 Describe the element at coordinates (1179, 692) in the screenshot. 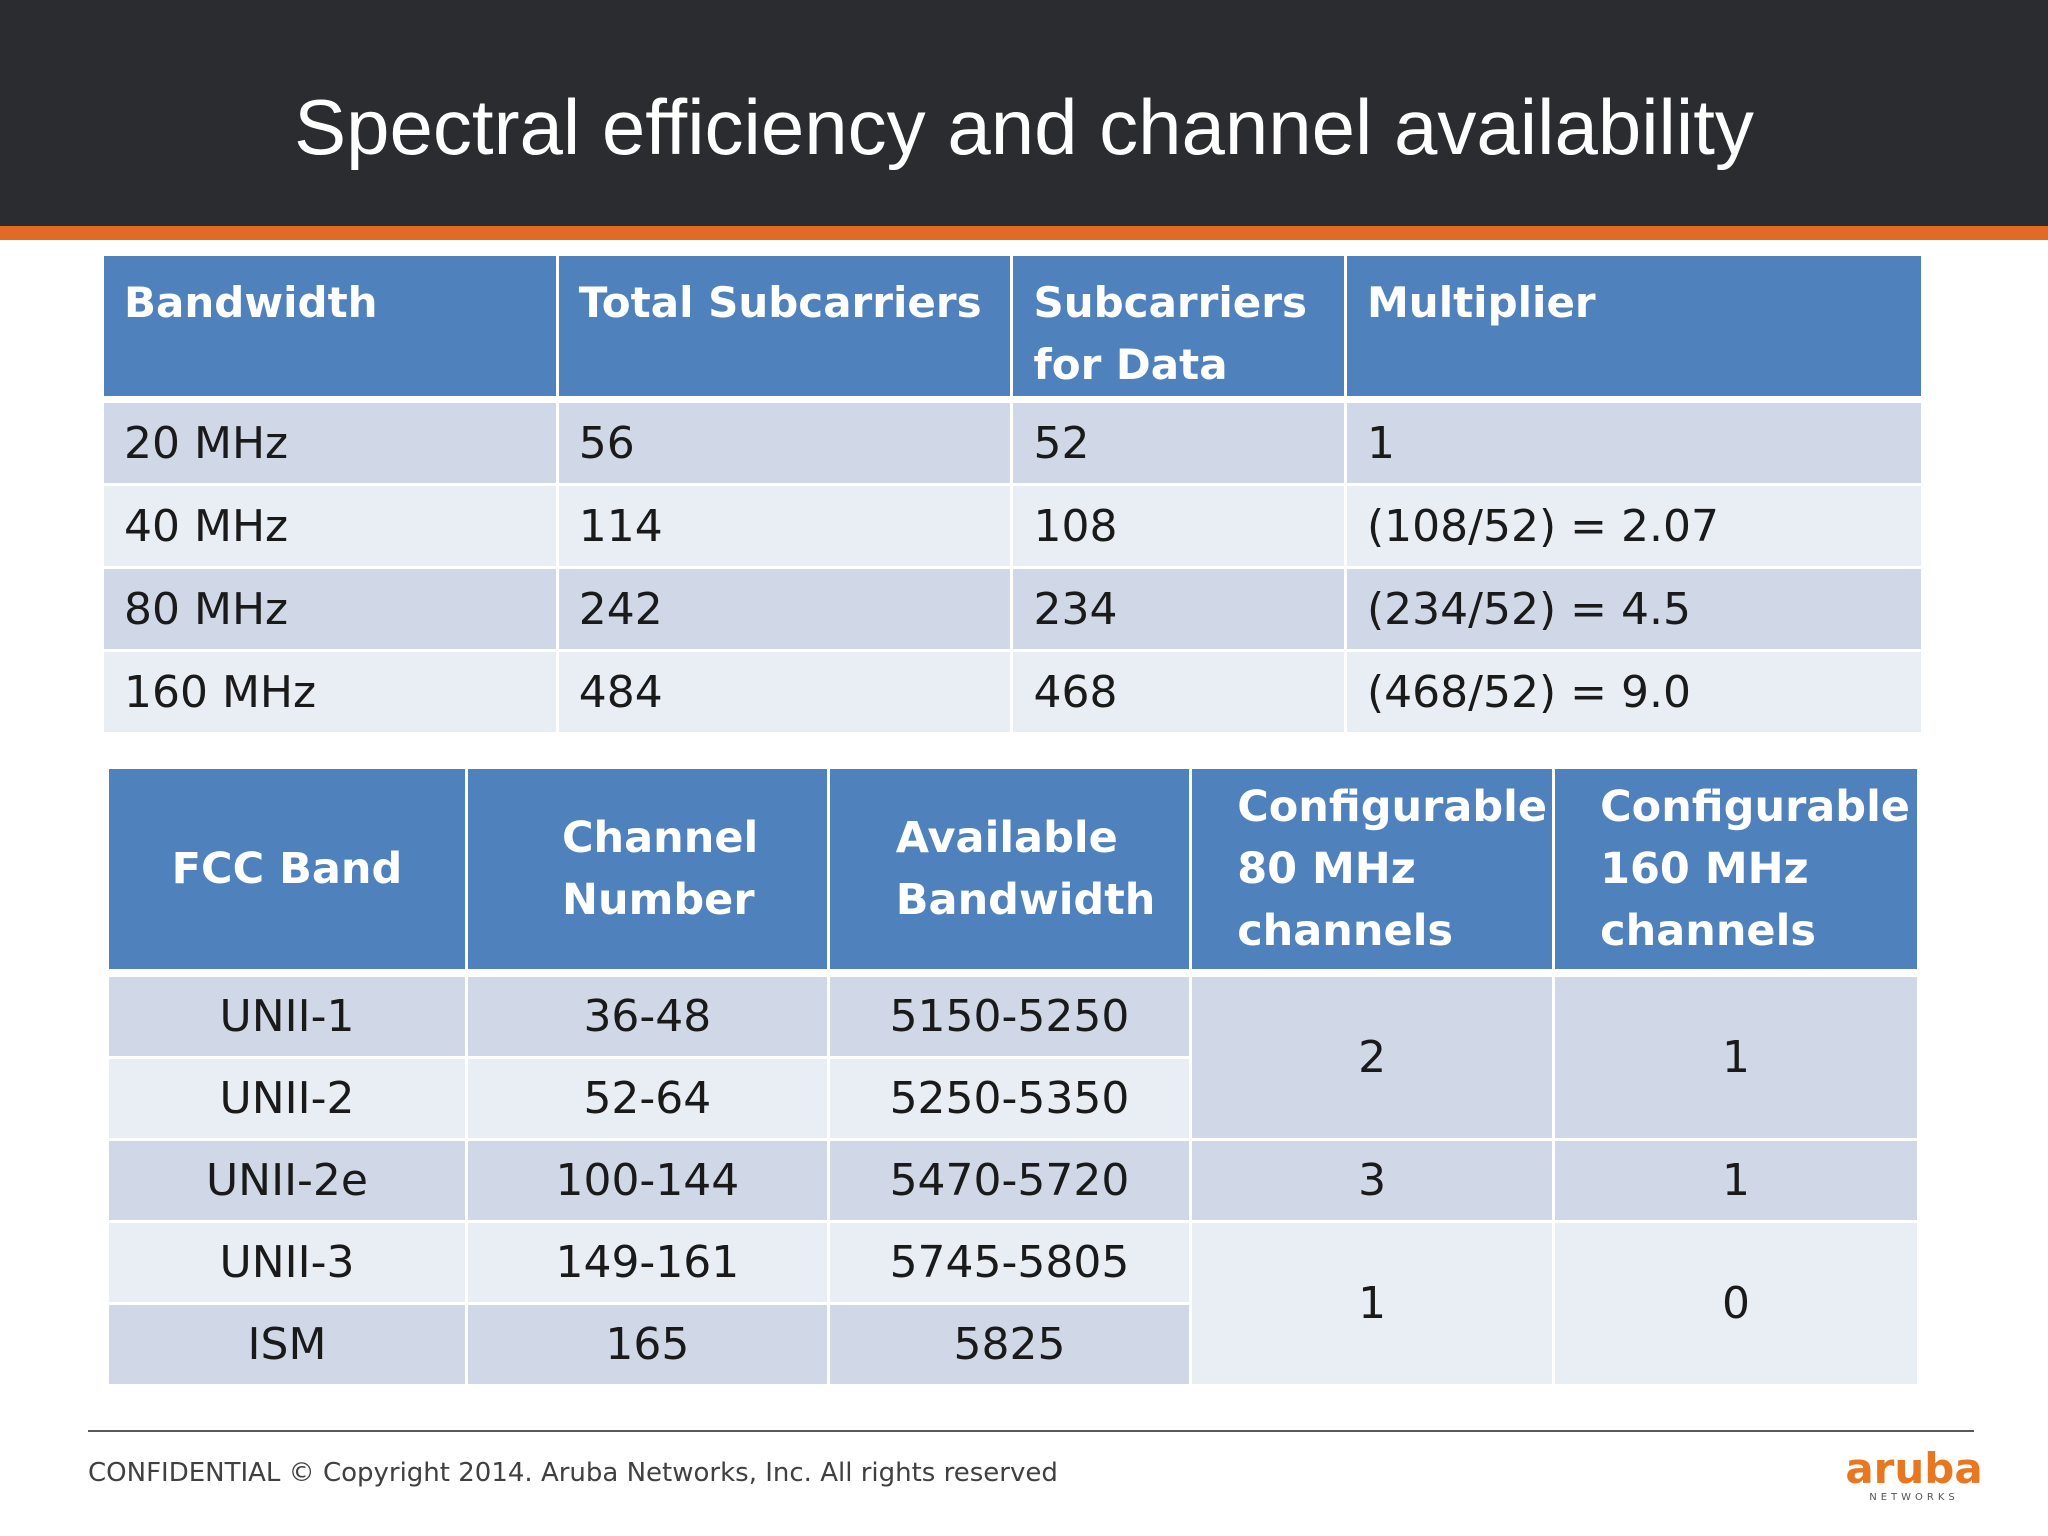

I see `table-cell: 468` at that location.